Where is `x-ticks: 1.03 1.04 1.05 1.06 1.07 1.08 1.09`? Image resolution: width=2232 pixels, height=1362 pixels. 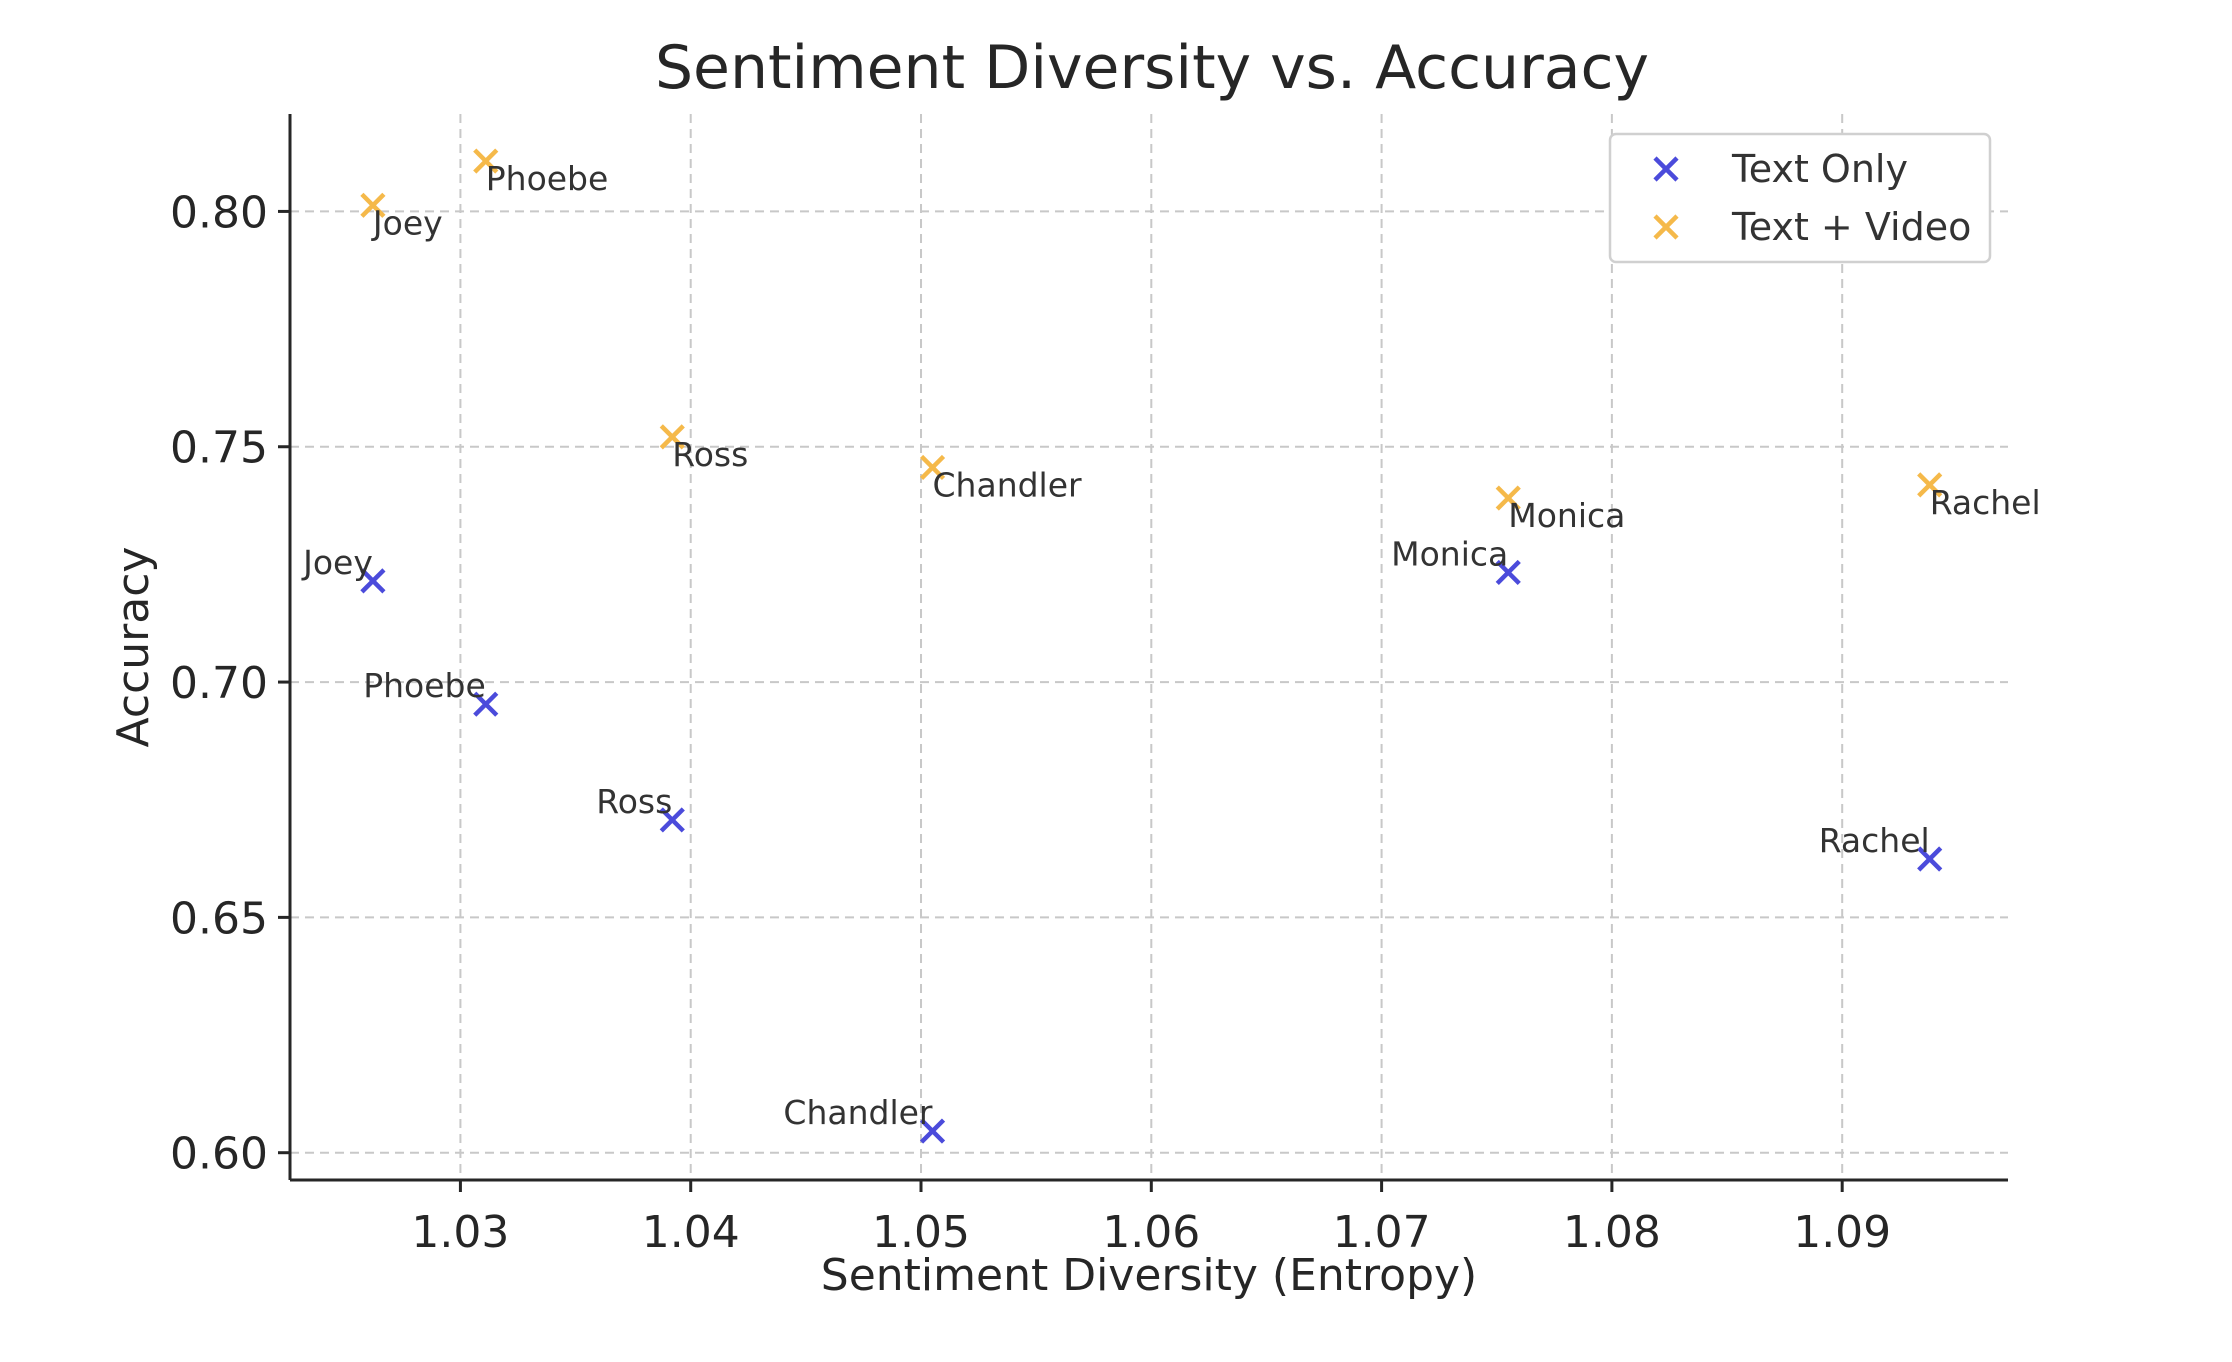
x-ticks: 1.03 1.04 1.05 1.06 1.07 1.08 1.09 is located at coordinates (1151, 1219).